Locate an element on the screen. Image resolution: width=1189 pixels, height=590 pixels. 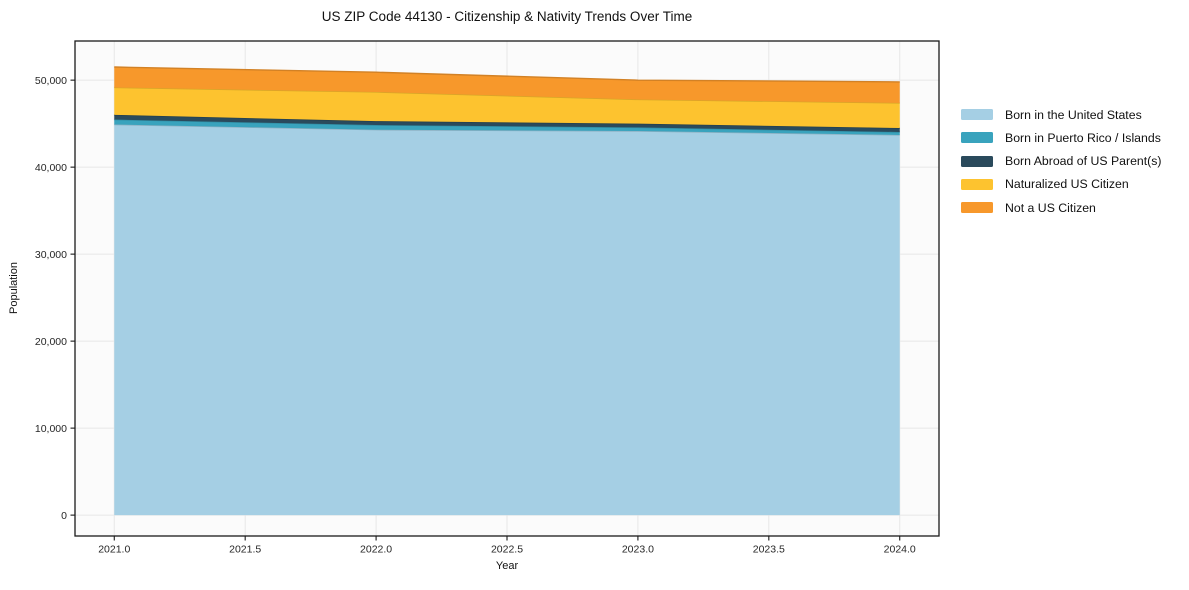
x-axis-label: Year is located at coordinates (507, 566).